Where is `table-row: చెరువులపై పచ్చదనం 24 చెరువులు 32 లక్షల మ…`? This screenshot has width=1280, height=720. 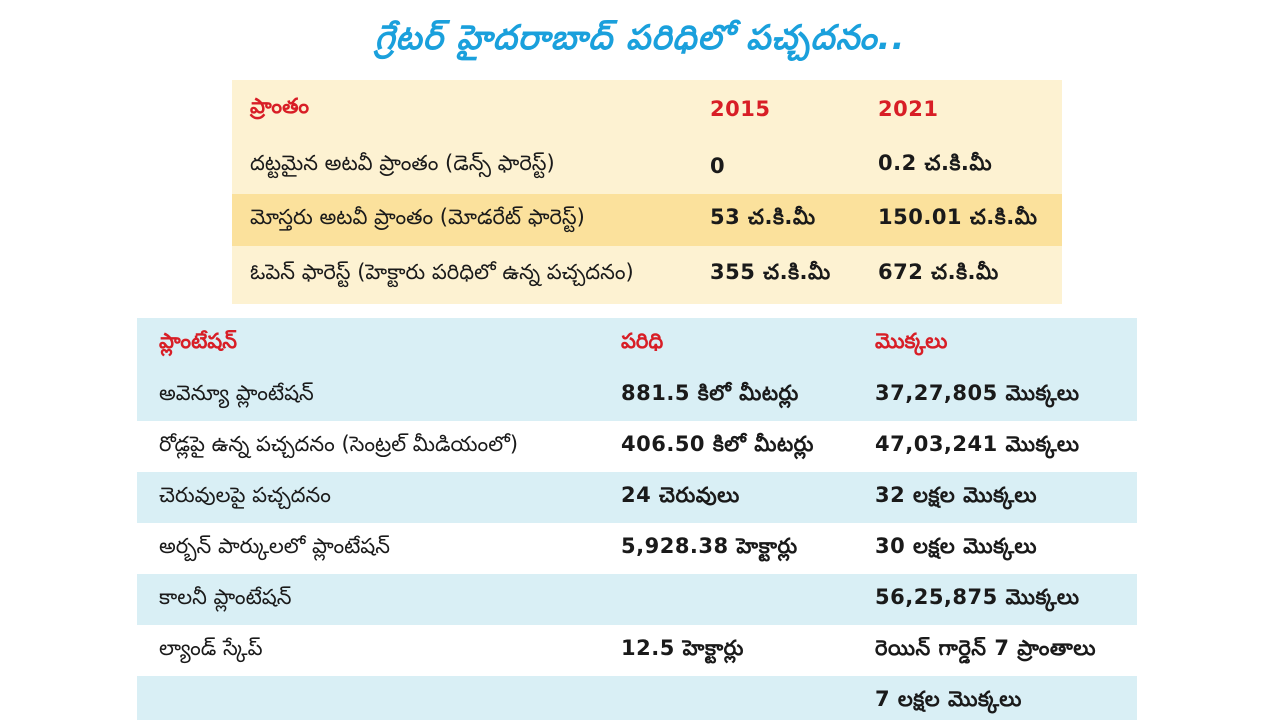 table-row: చెరువులపై పచ్చదనం 24 చెరువులు 32 లక్షల మ… is located at coordinates (637, 497).